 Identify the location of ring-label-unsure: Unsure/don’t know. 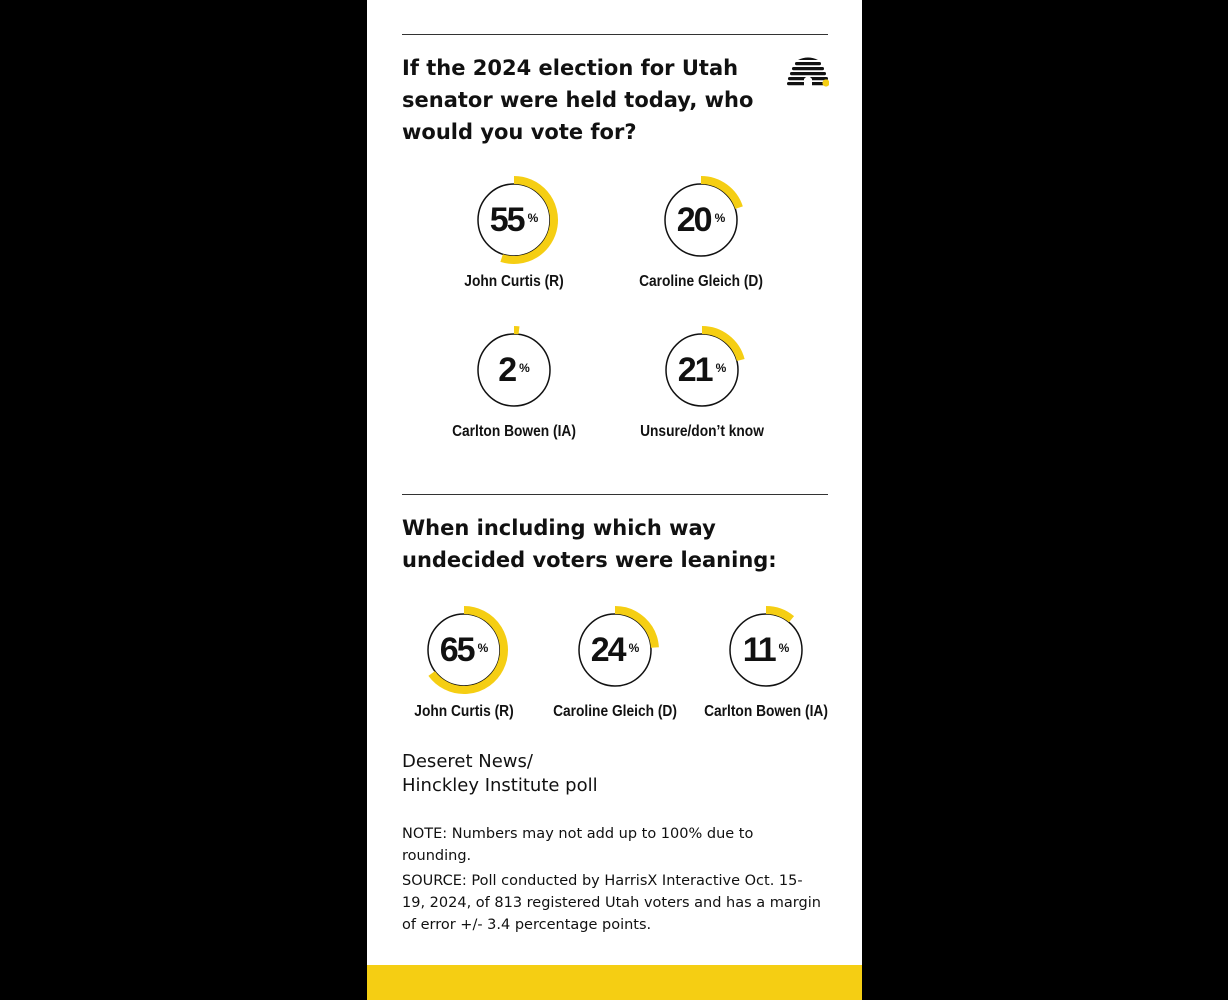
(702, 431).